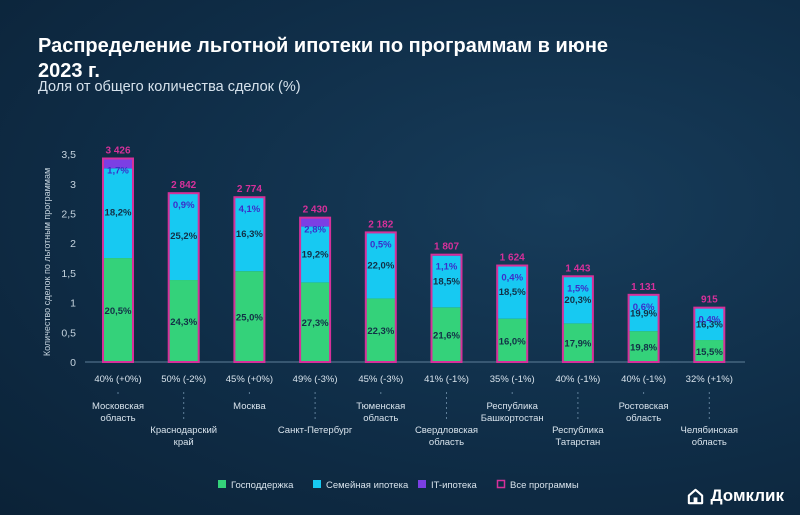  I want to click on total-label: 2 774, so click(249, 189).